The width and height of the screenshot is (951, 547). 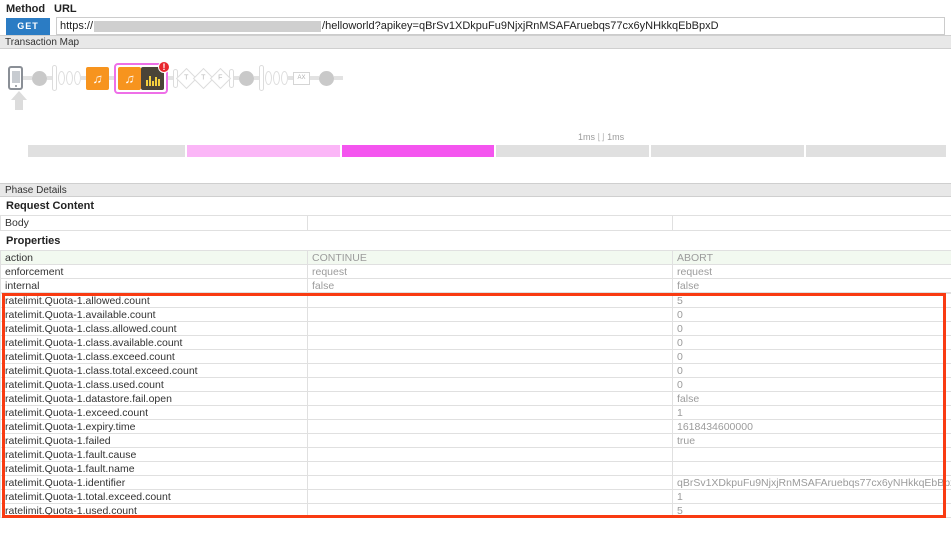 What do you see at coordinates (208, 26) in the screenshot?
I see `url-host-masked` at bounding box center [208, 26].